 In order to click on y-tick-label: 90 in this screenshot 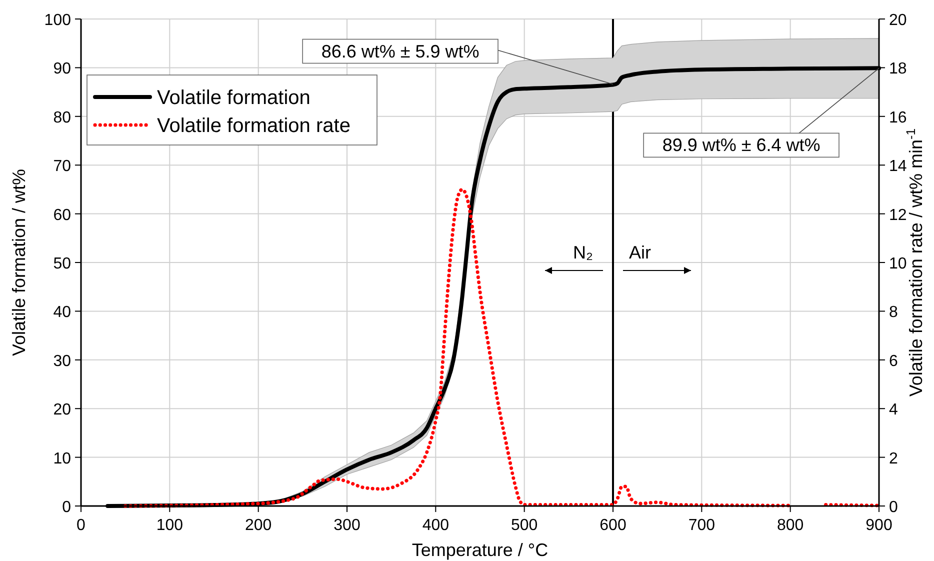, I will do `click(62, 69)`.